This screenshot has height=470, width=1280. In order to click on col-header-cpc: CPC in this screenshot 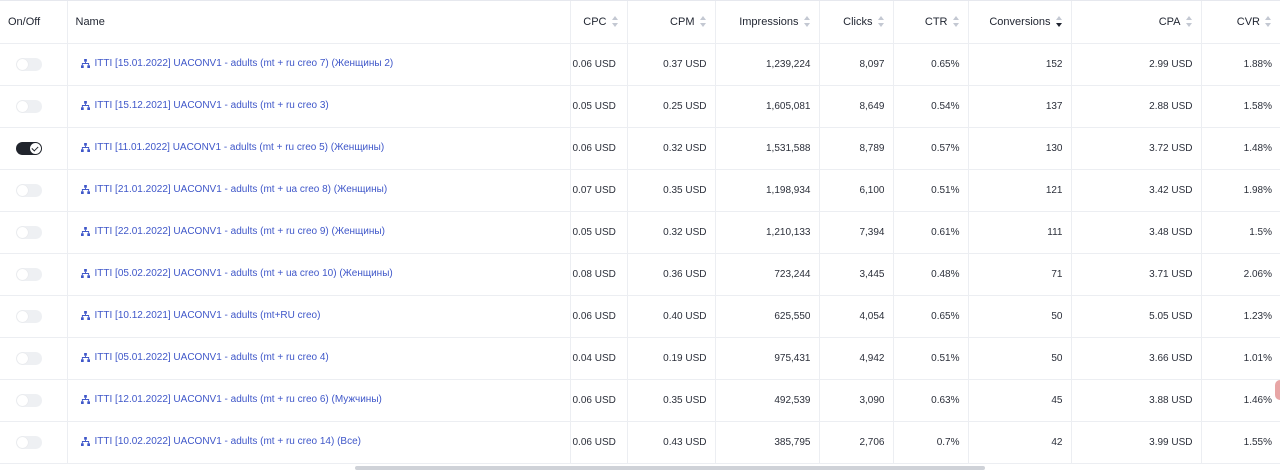, I will do `click(599, 22)`.